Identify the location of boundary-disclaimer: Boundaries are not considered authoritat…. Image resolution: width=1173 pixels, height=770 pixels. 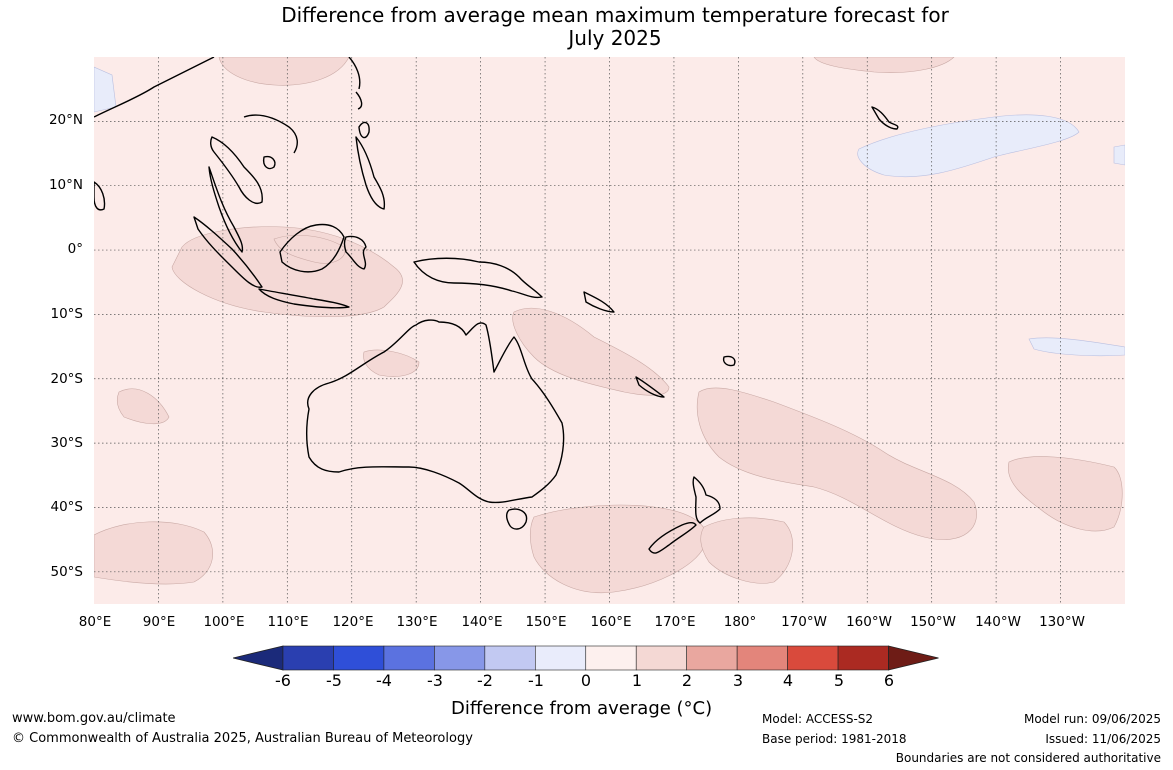
(1028, 758).